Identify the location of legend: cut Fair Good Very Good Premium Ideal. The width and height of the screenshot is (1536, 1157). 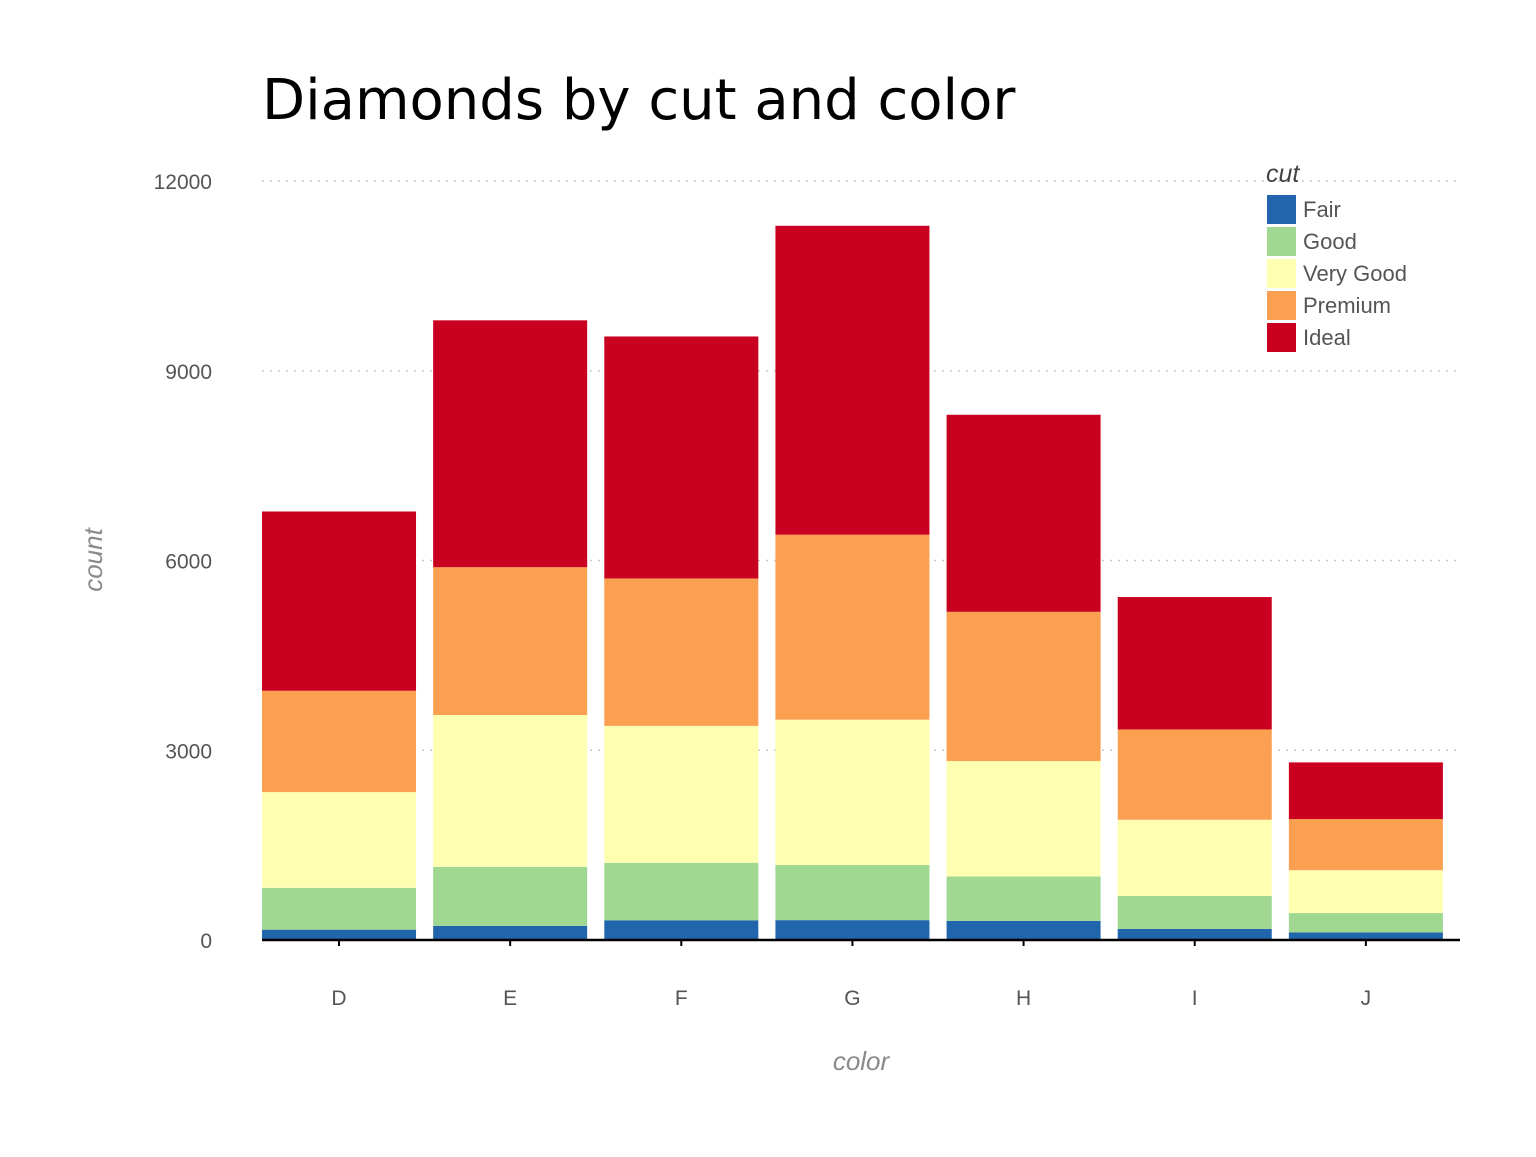
(1336, 256).